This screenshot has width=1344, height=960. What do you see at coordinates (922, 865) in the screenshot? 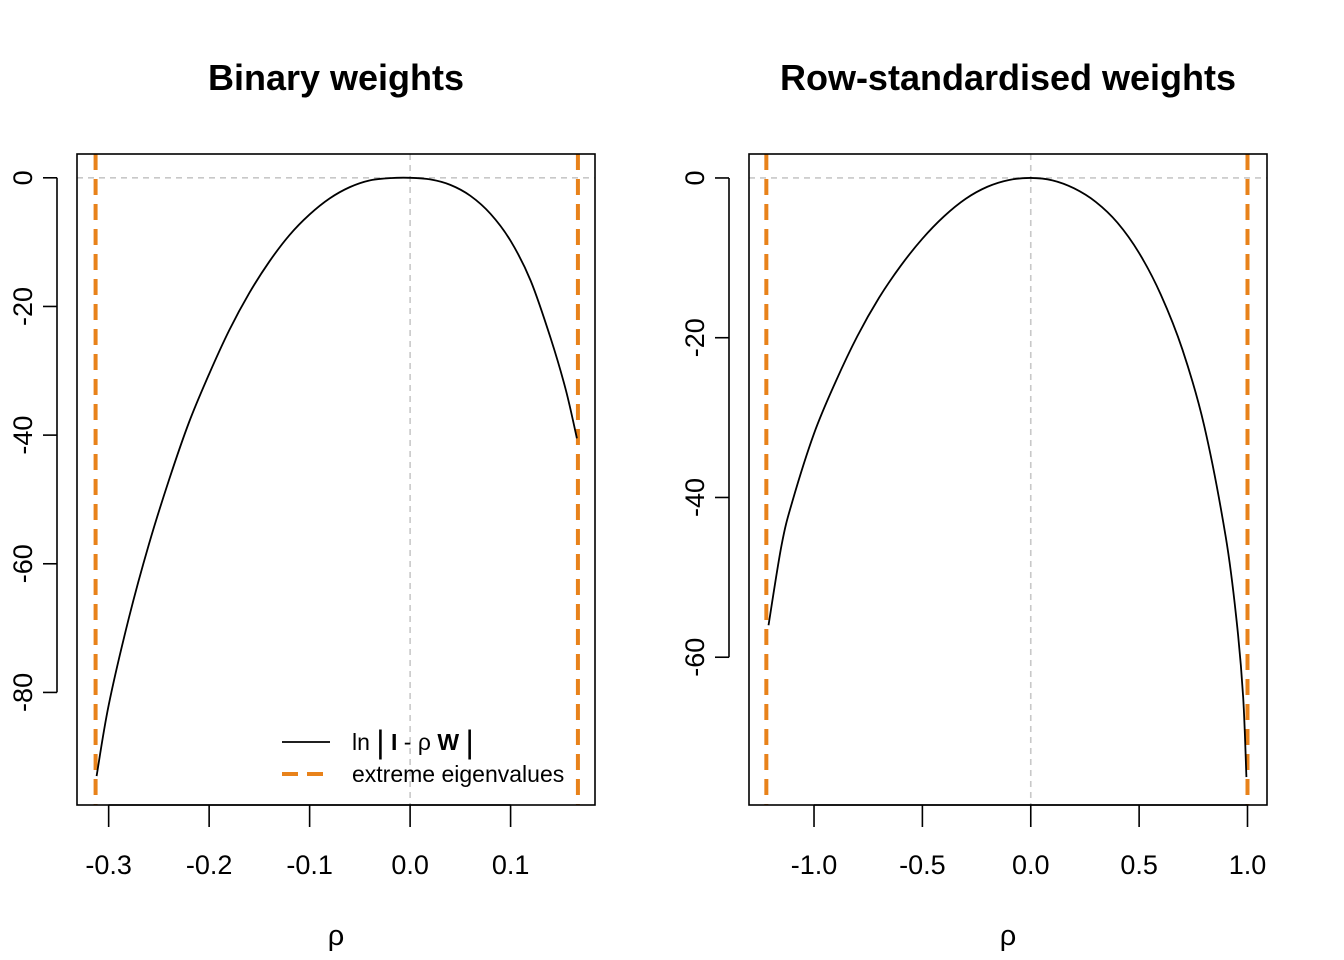
I see `x-tick-label: -0.5` at bounding box center [922, 865].